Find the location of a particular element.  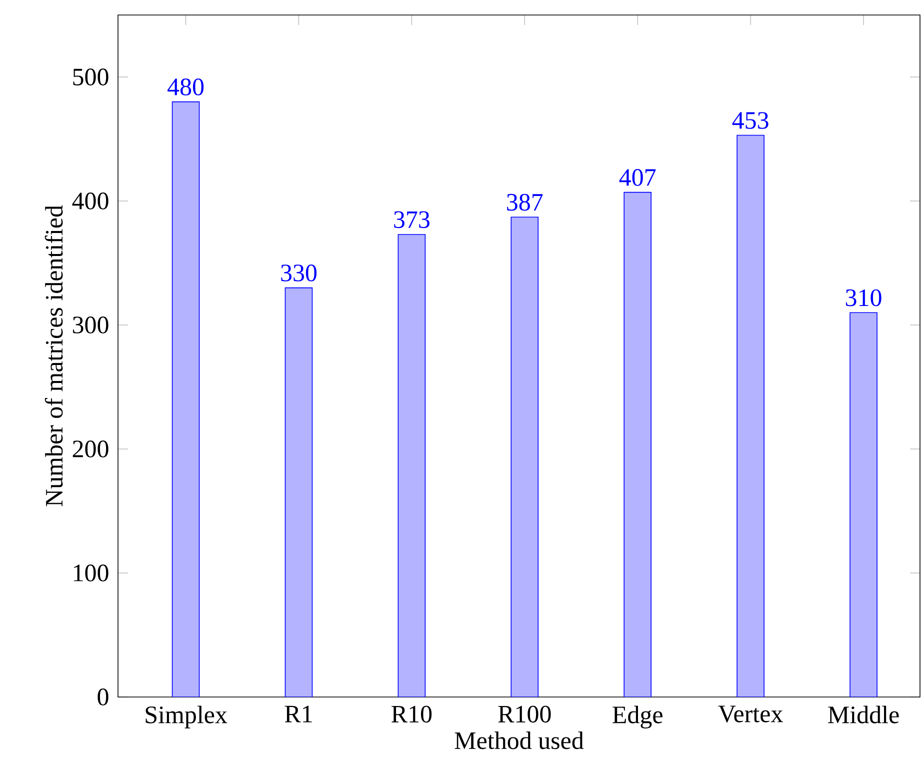

y-tick-label: 0 is located at coordinates (103, 697).